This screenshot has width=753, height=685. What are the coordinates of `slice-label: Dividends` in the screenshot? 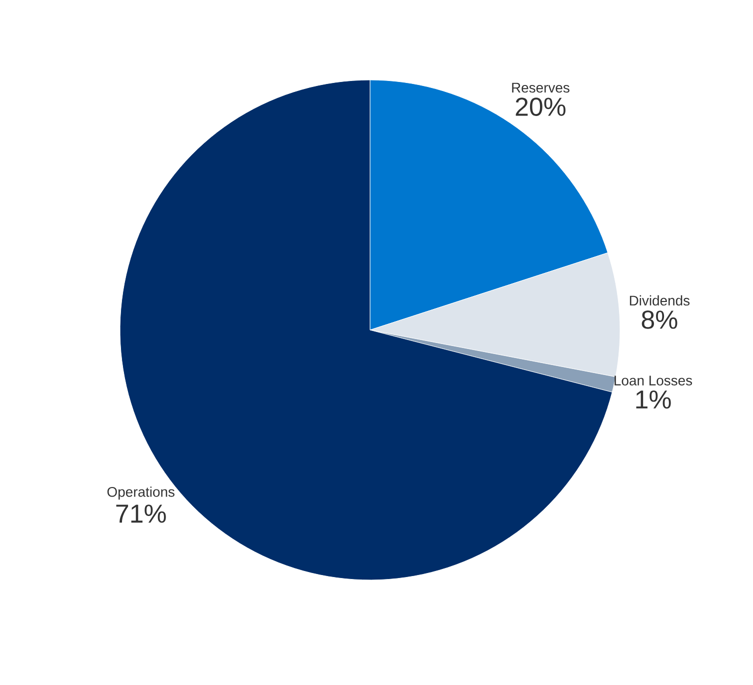 It's located at (660, 300).